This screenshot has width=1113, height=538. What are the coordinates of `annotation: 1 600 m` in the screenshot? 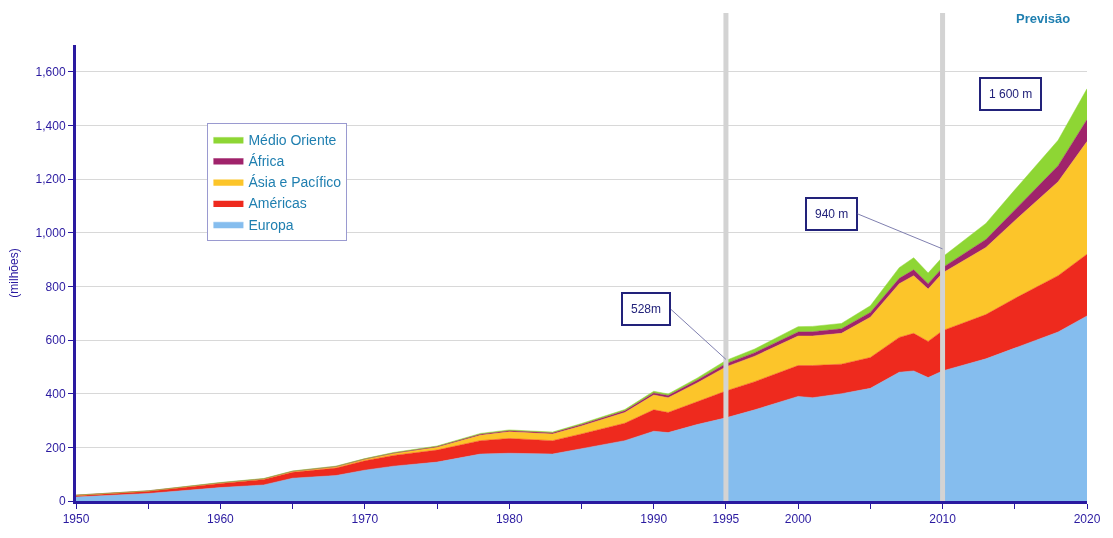 It's located at (1011, 94).